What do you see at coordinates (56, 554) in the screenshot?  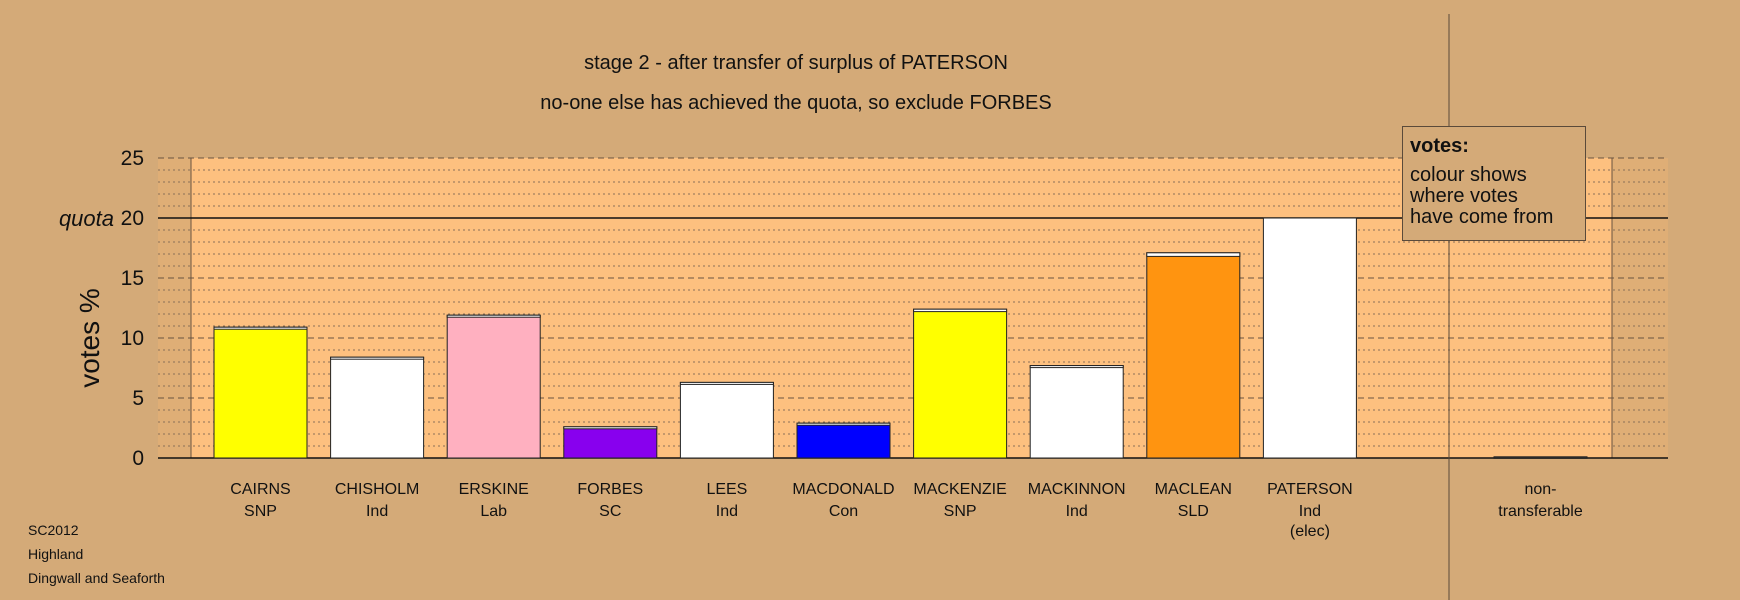 I see `footer-council: Highland` at bounding box center [56, 554].